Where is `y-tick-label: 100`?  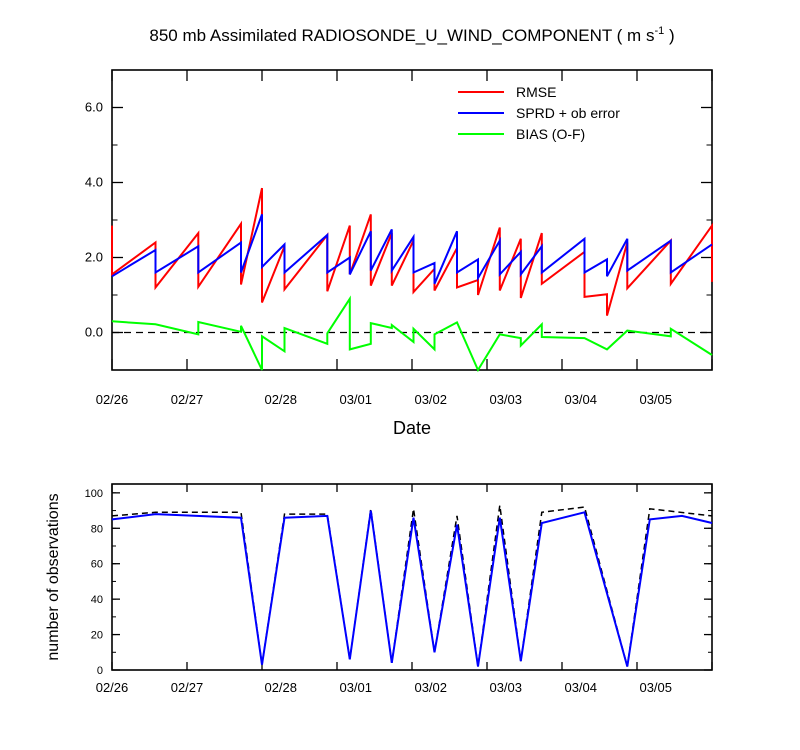
y-tick-label: 100 is located at coordinates (94, 494).